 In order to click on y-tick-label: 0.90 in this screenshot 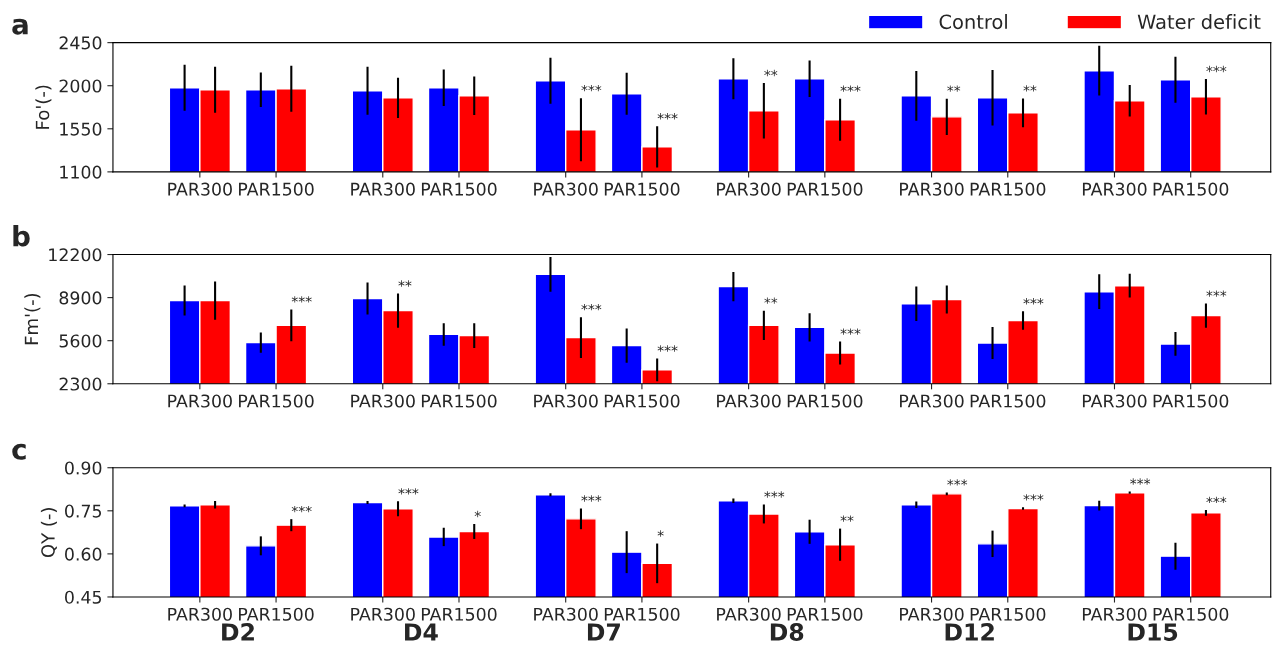, I will do `click(83, 468)`.